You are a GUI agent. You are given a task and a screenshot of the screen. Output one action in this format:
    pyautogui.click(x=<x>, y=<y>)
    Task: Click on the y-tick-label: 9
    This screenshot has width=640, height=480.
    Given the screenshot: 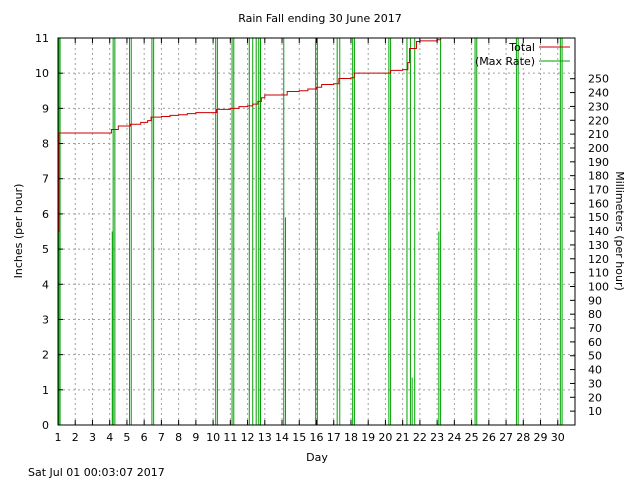 What is the action you would take?
    pyautogui.click(x=45, y=108)
    